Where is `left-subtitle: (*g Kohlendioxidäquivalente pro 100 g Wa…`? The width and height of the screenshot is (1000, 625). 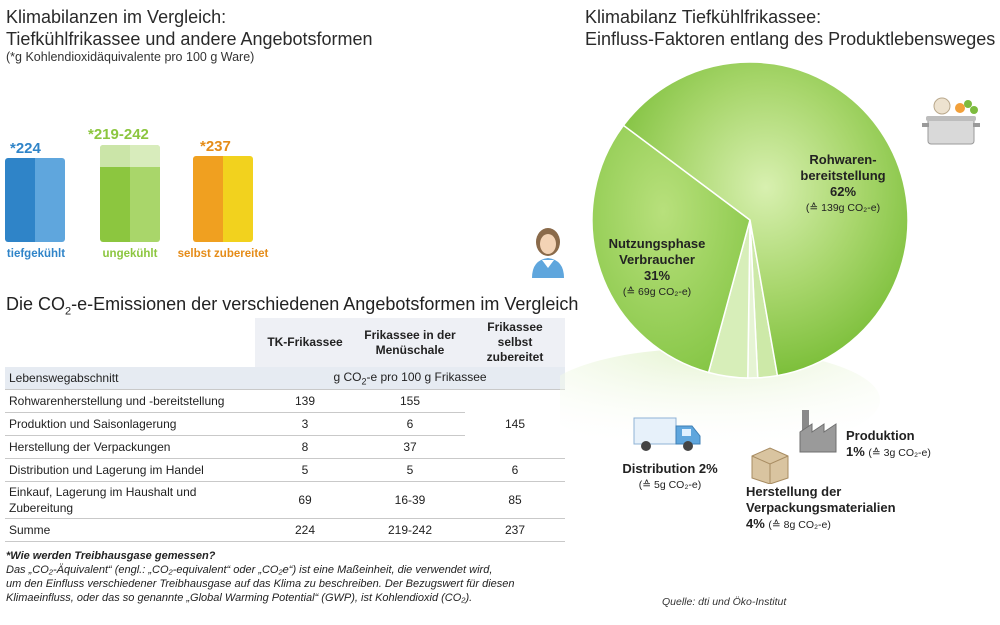 left-subtitle: (*g Kohlendioxidäquivalente pro 100 g Wa… is located at coordinates (130, 57).